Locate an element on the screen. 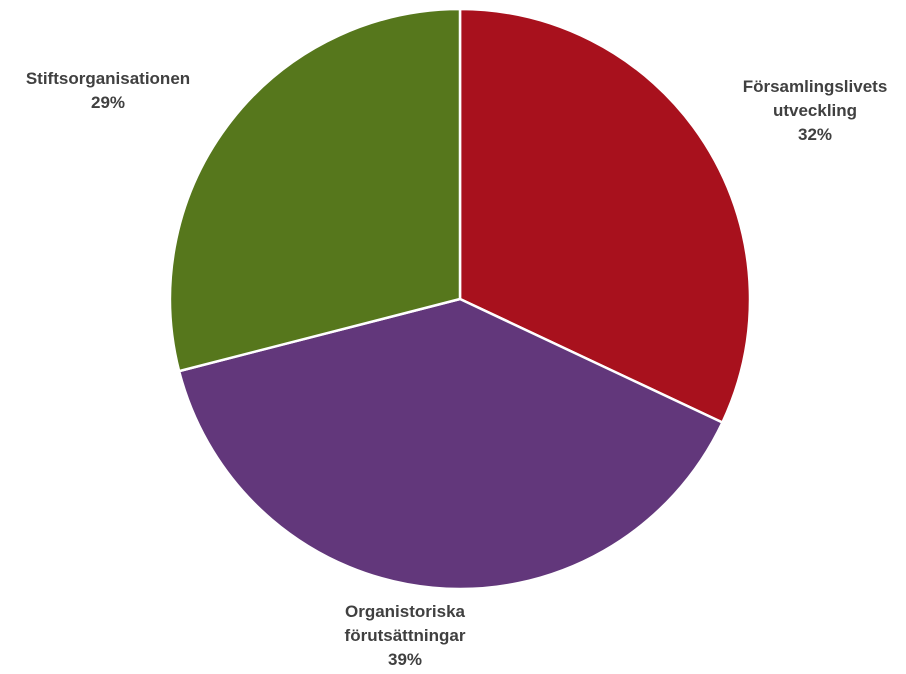 This screenshot has width=906, height=674. slice-value-label: 29% is located at coordinates (108, 102).